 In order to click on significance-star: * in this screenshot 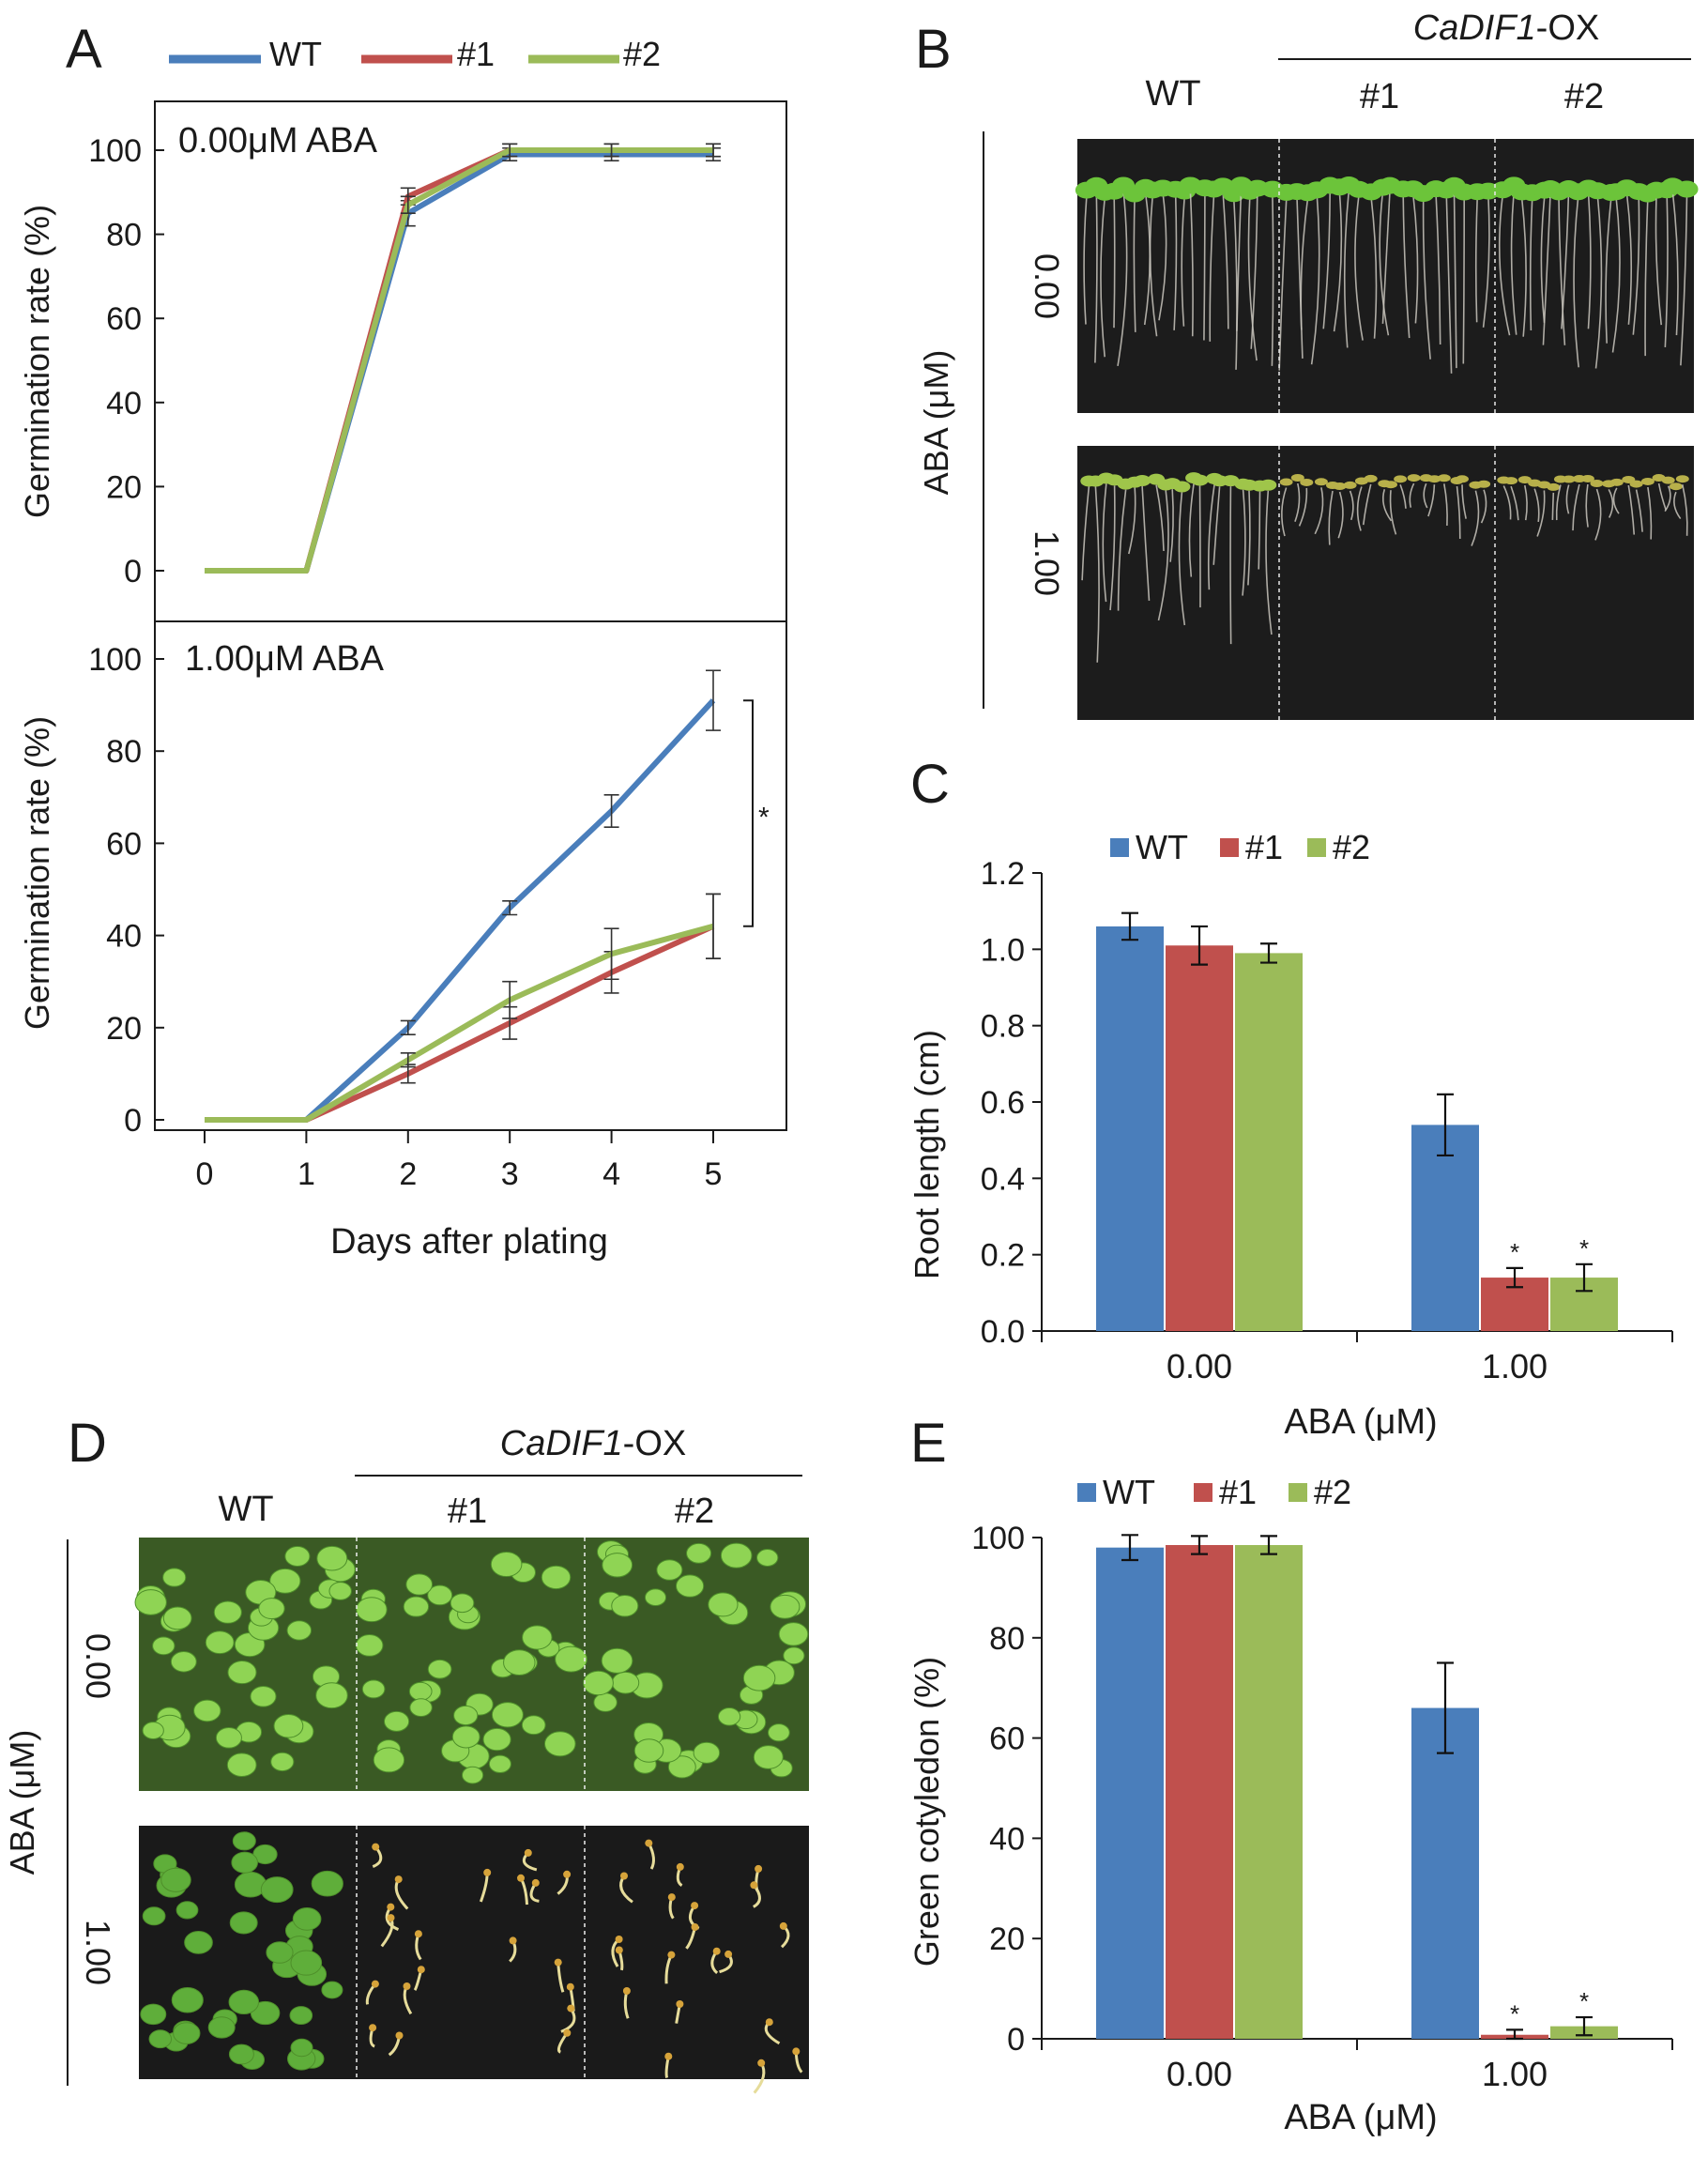, I will do `click(1584, 2001)`.